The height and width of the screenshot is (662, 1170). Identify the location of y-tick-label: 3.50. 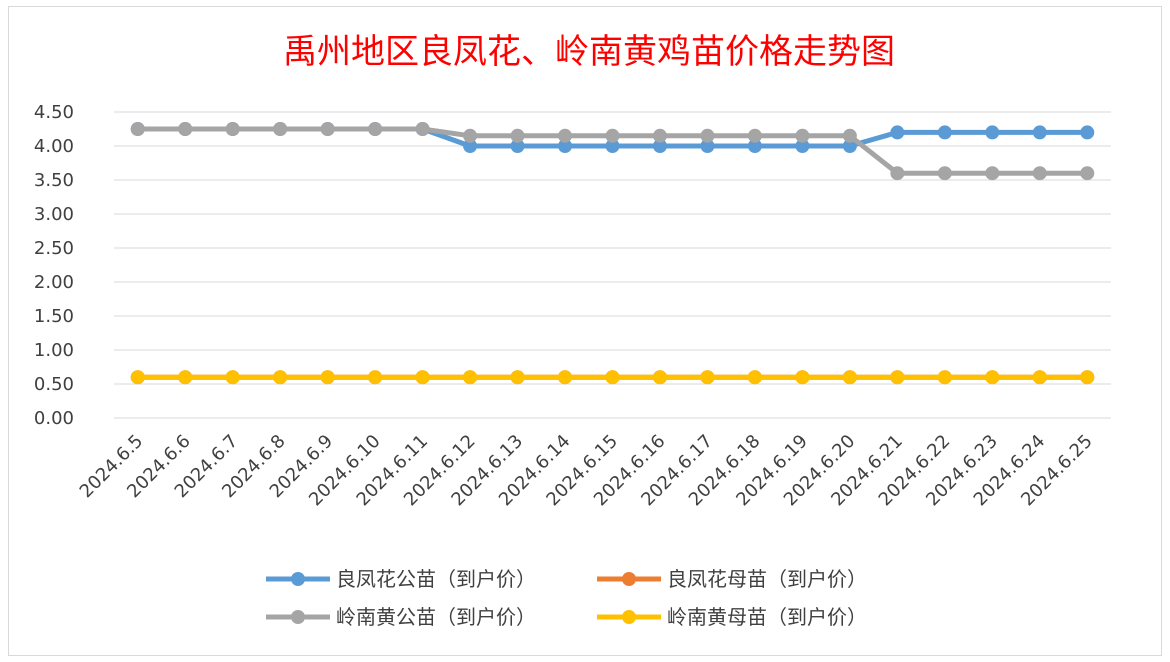
(54, 180).